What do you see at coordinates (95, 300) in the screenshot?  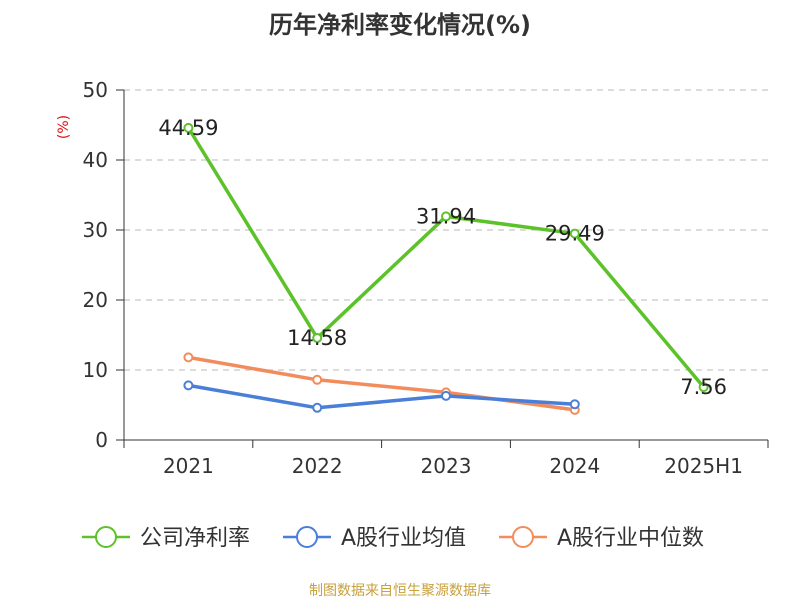 I see `y-tick-label: 20` at bounding box center [95, 300].